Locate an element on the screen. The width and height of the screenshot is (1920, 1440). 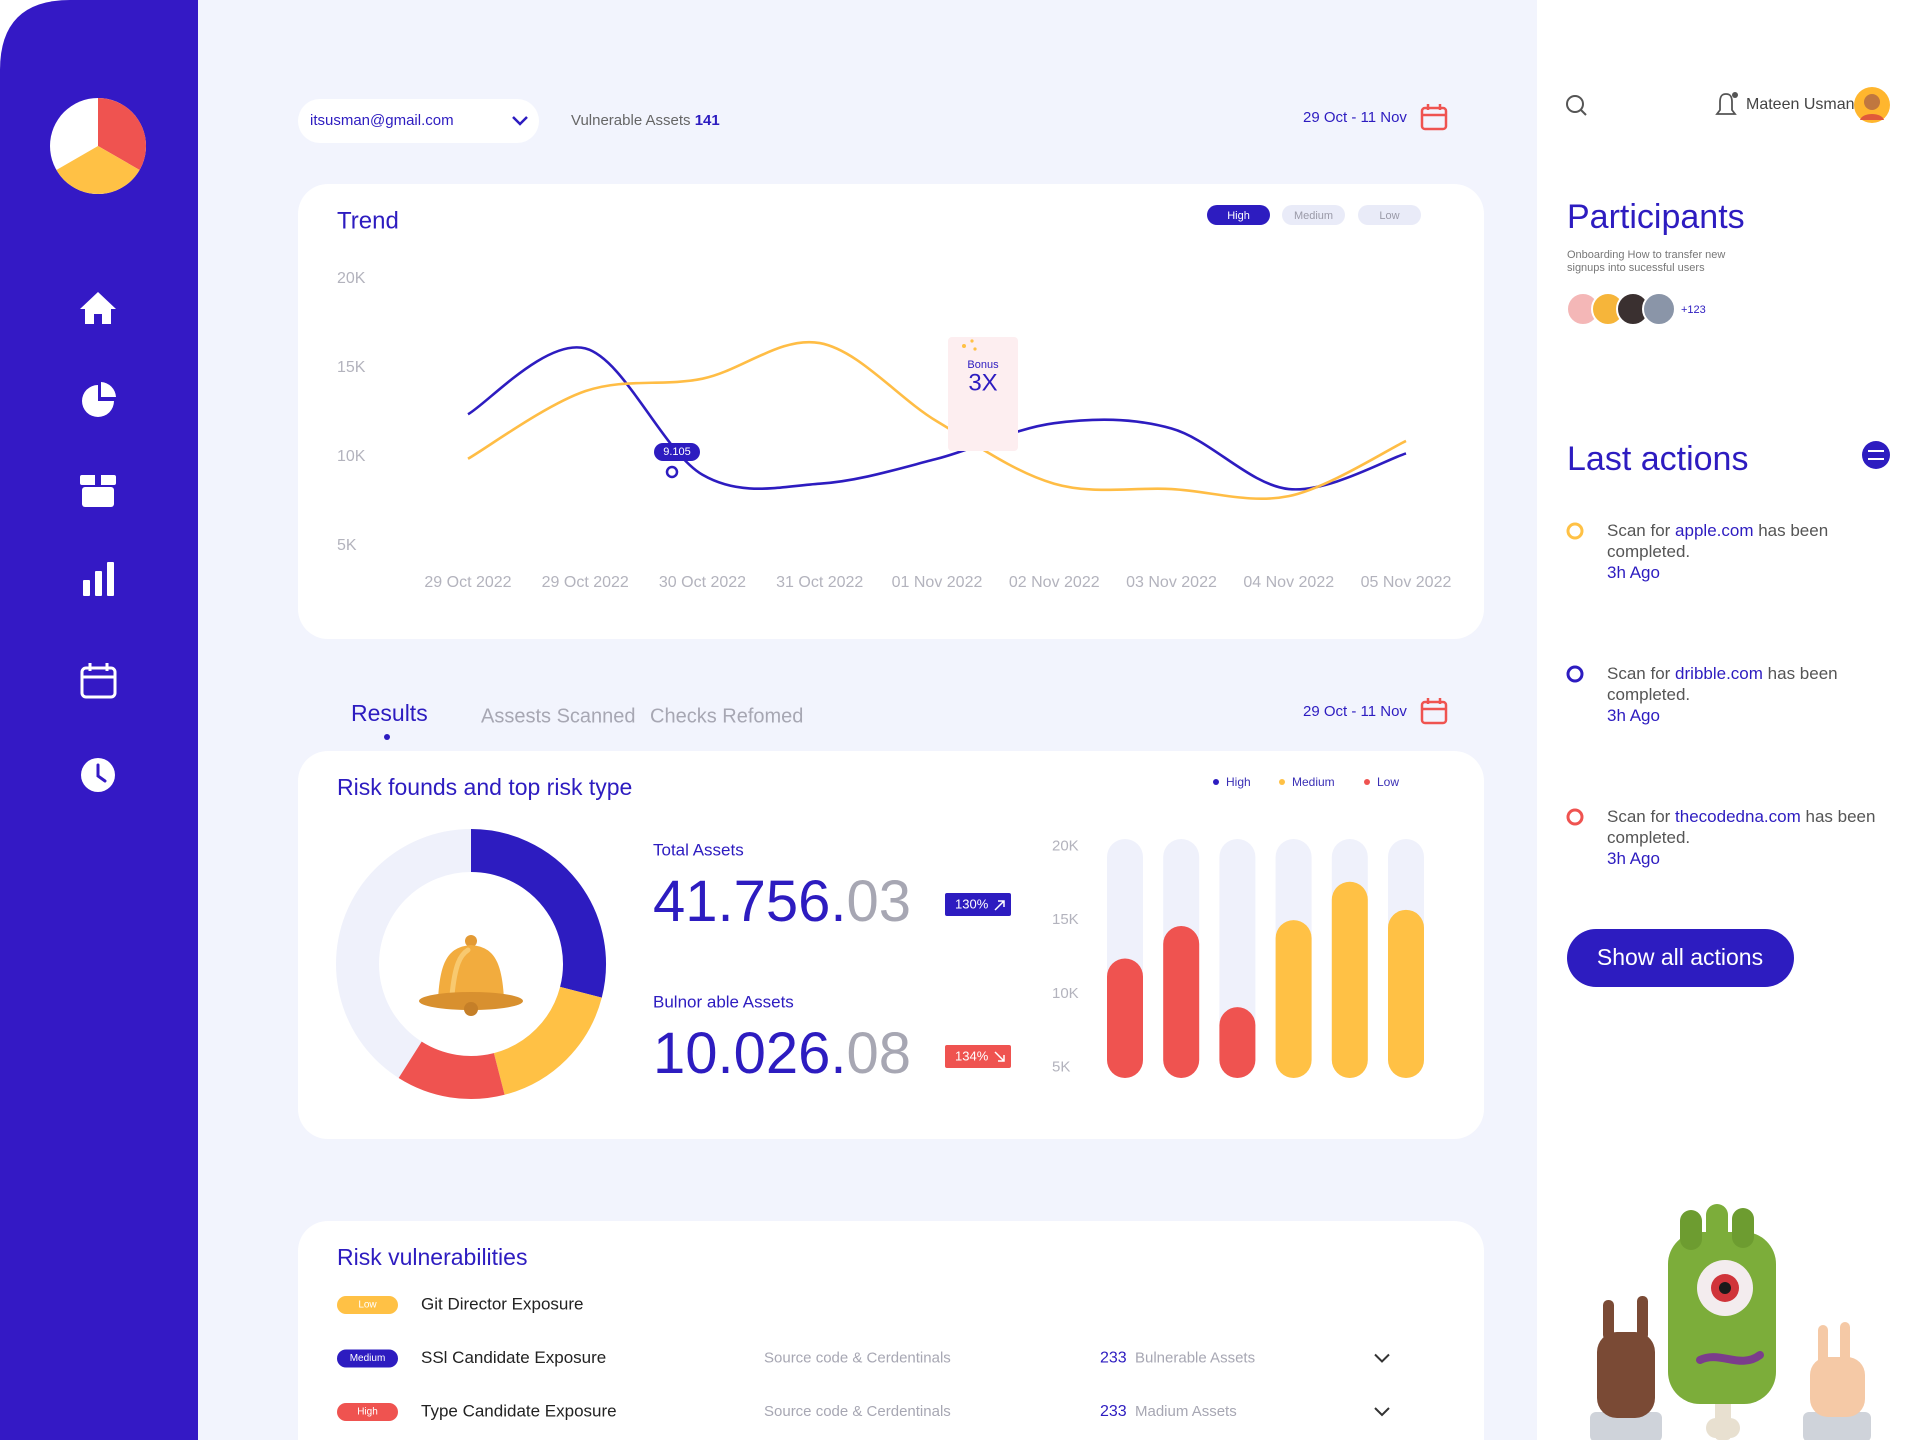
account-email: itsusman@gmail.com is located at coordinates (382, 120).